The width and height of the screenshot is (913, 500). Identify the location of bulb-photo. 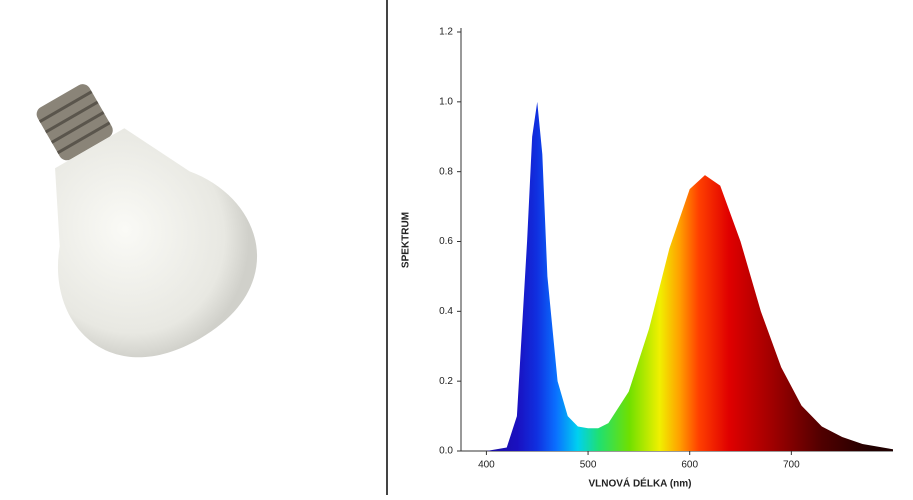
(146, 221).